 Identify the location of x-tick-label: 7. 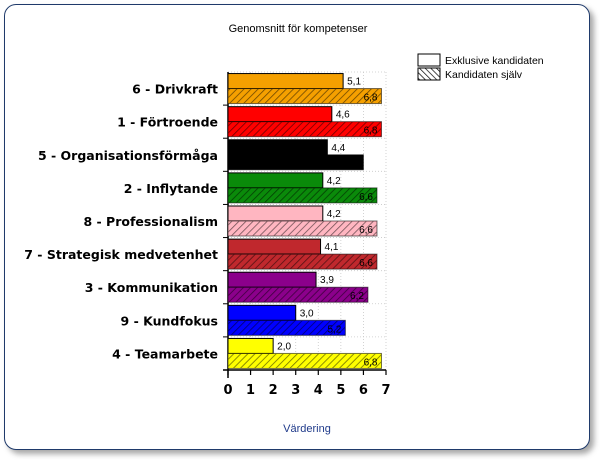
(385, 390).